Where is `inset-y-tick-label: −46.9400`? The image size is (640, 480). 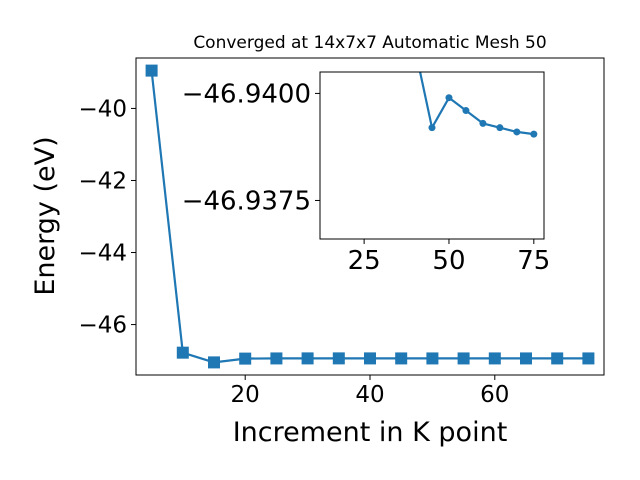 inset-y-tick-label: −46.9400 is located at coordinates (246, 95).